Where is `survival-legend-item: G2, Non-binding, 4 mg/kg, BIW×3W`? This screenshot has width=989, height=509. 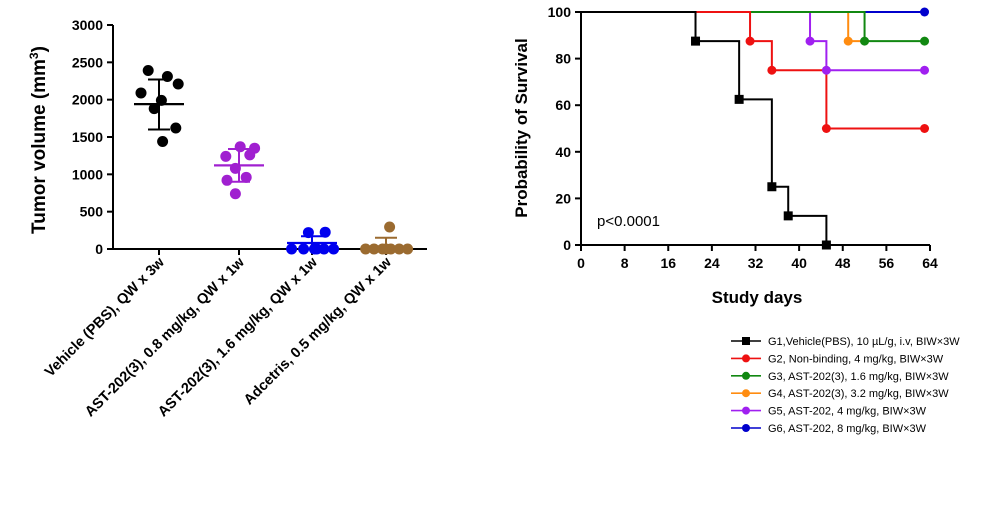 survival-legend-item: G2, Non-binding, 4 mg/kg, BIW×3W is located at coordinates (837, 359).